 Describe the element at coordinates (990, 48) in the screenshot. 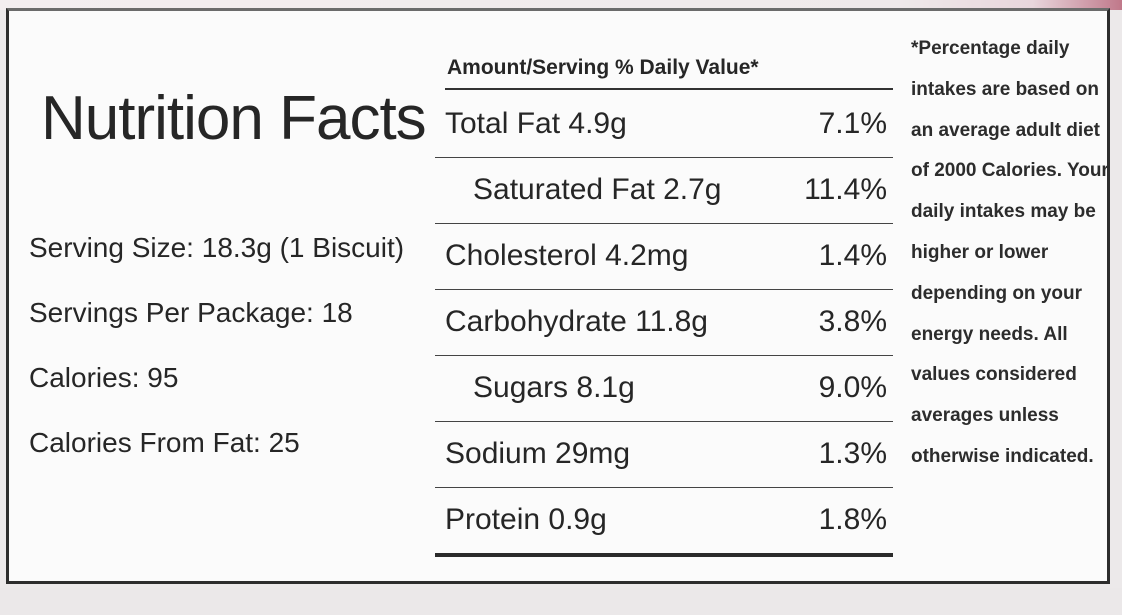

I see `footnote-line: *Percentage daily` at that location.